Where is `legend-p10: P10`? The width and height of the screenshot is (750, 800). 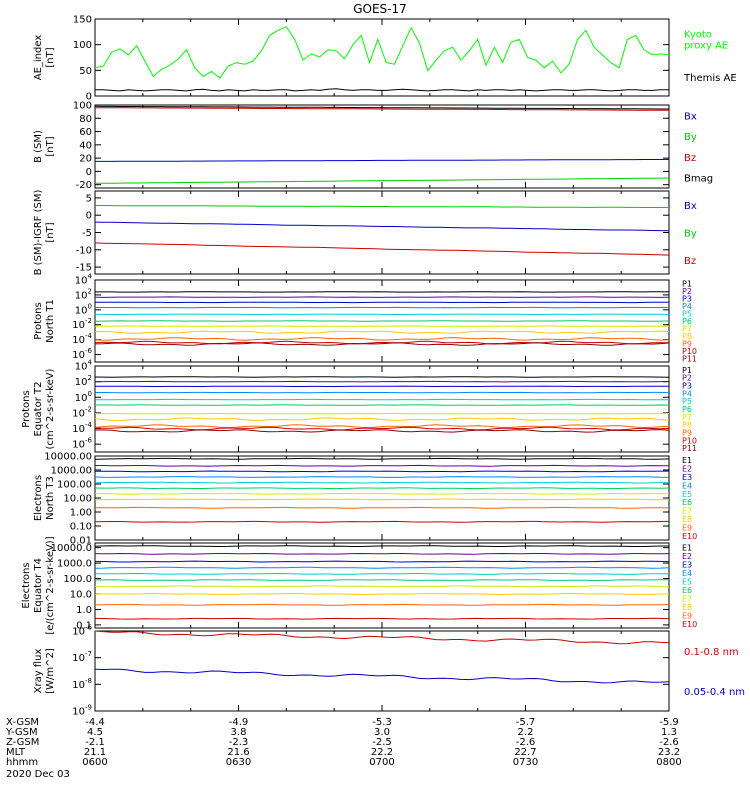 legend-p10: P10 is located at coordinates (689, 440).